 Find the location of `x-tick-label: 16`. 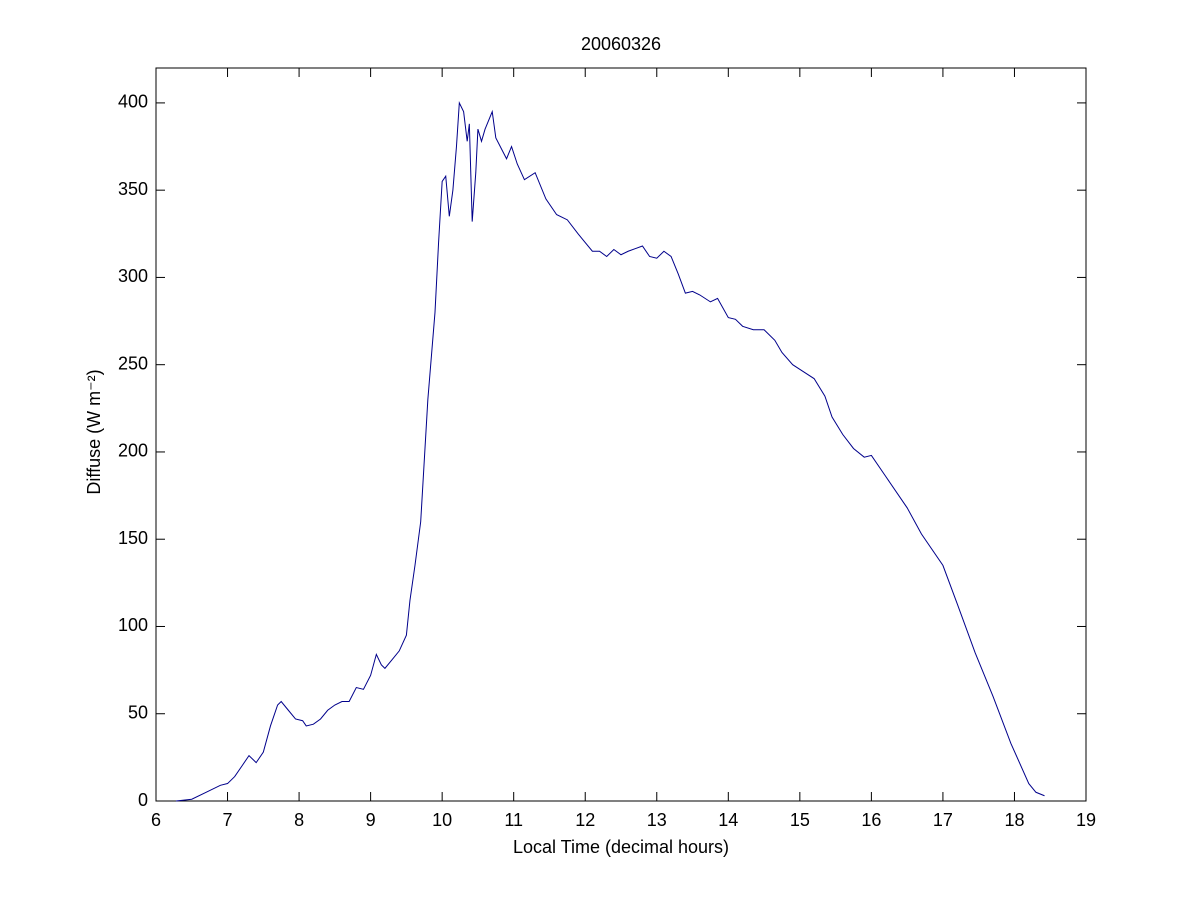

x-tick-label: 16 is located at coordinates (871, 820).